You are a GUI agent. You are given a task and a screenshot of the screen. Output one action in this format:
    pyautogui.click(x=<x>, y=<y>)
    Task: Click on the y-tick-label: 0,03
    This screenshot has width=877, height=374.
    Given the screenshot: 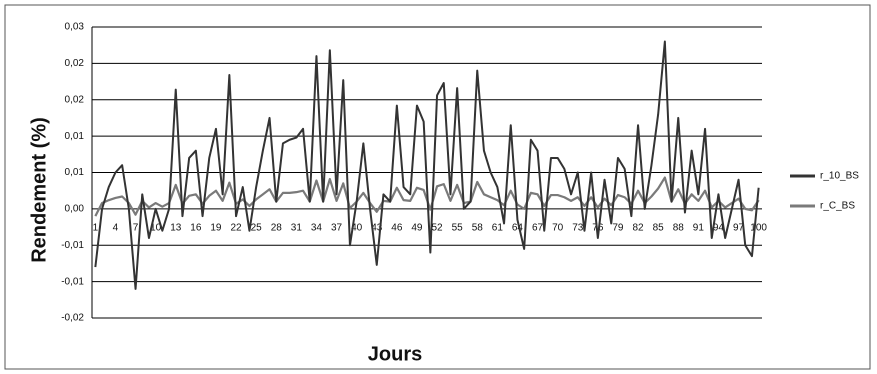 What is the action you would take?
    pyautogui.click(x=75, y=27)
    